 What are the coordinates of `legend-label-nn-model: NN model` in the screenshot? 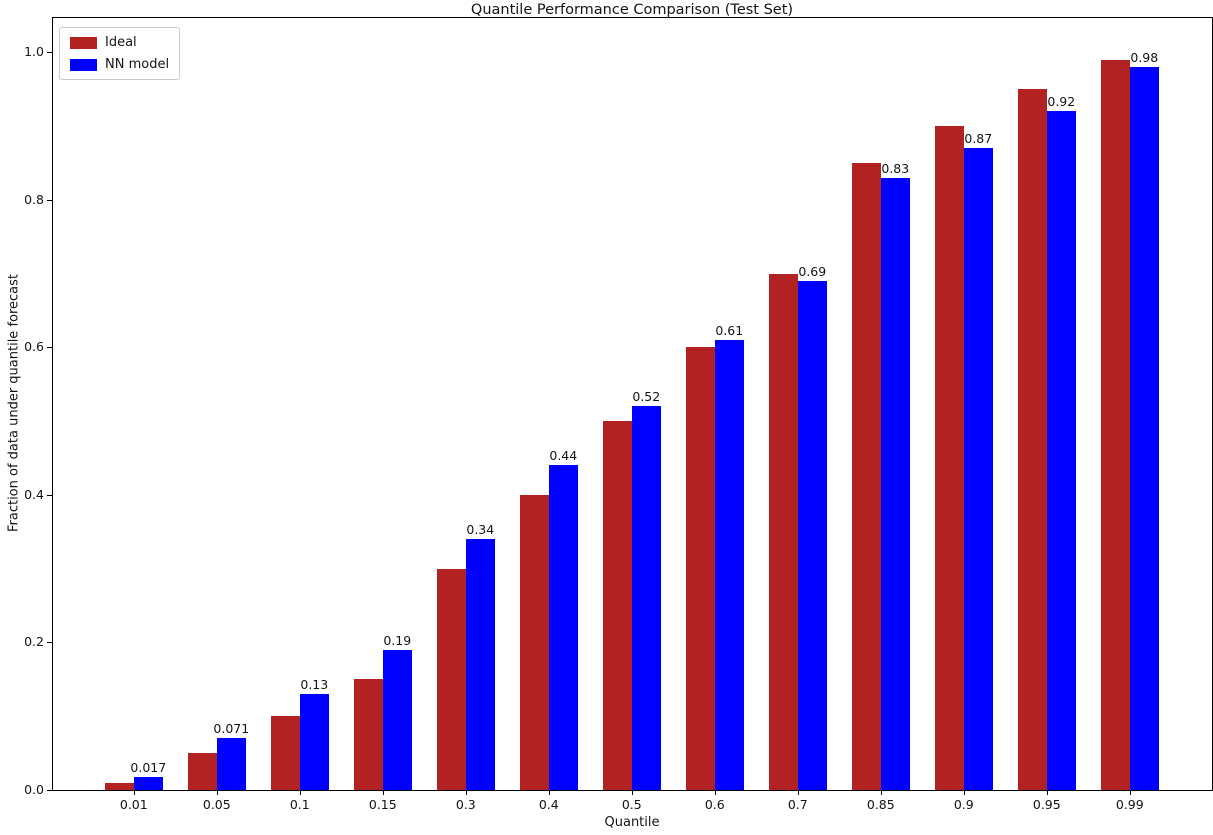 It's located at (137, 64).